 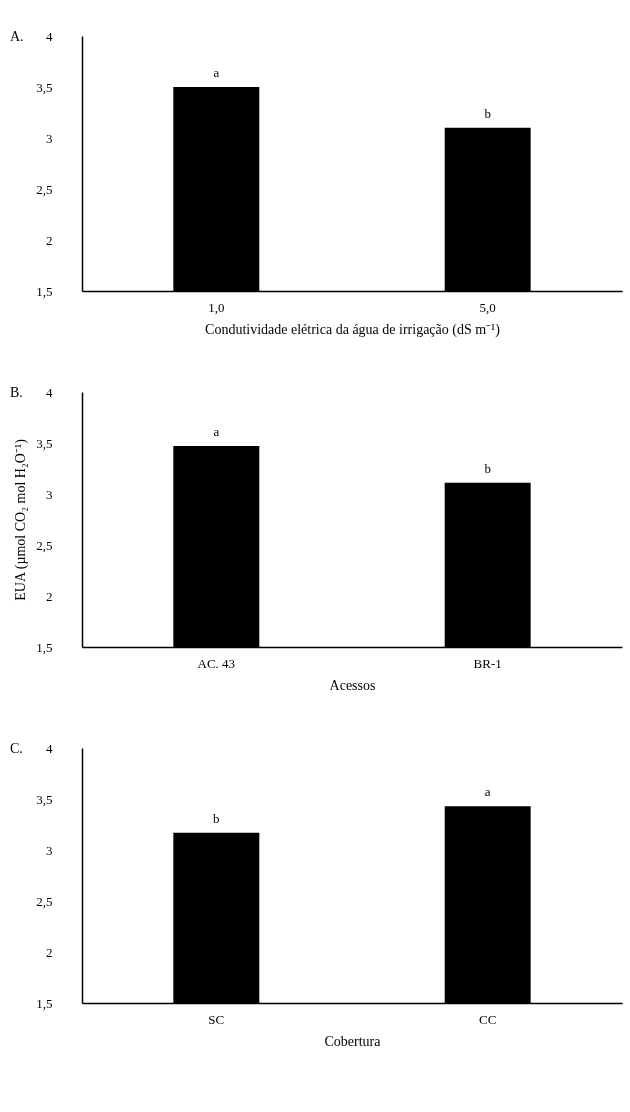 What do you see at coordinates (488, 1019) in the screenshot?
I see `x-tick-label: CC` at bounding box center [488, 1019].